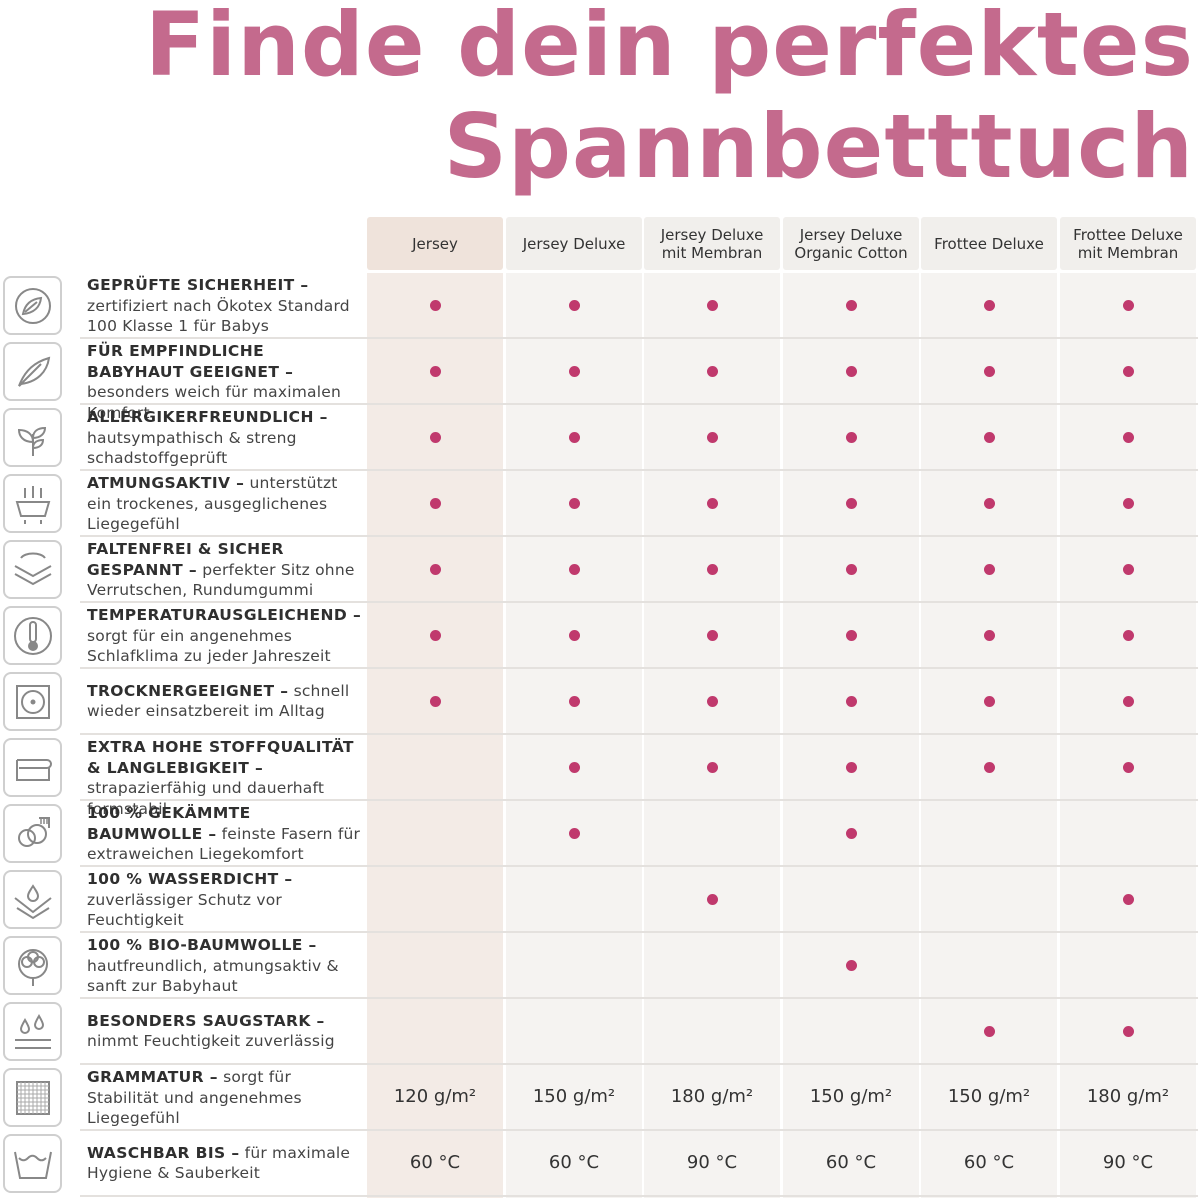  Describe the element at coordinates (32, 1031) in the screenshot. I see `absorbent-drops-icon` at that location.